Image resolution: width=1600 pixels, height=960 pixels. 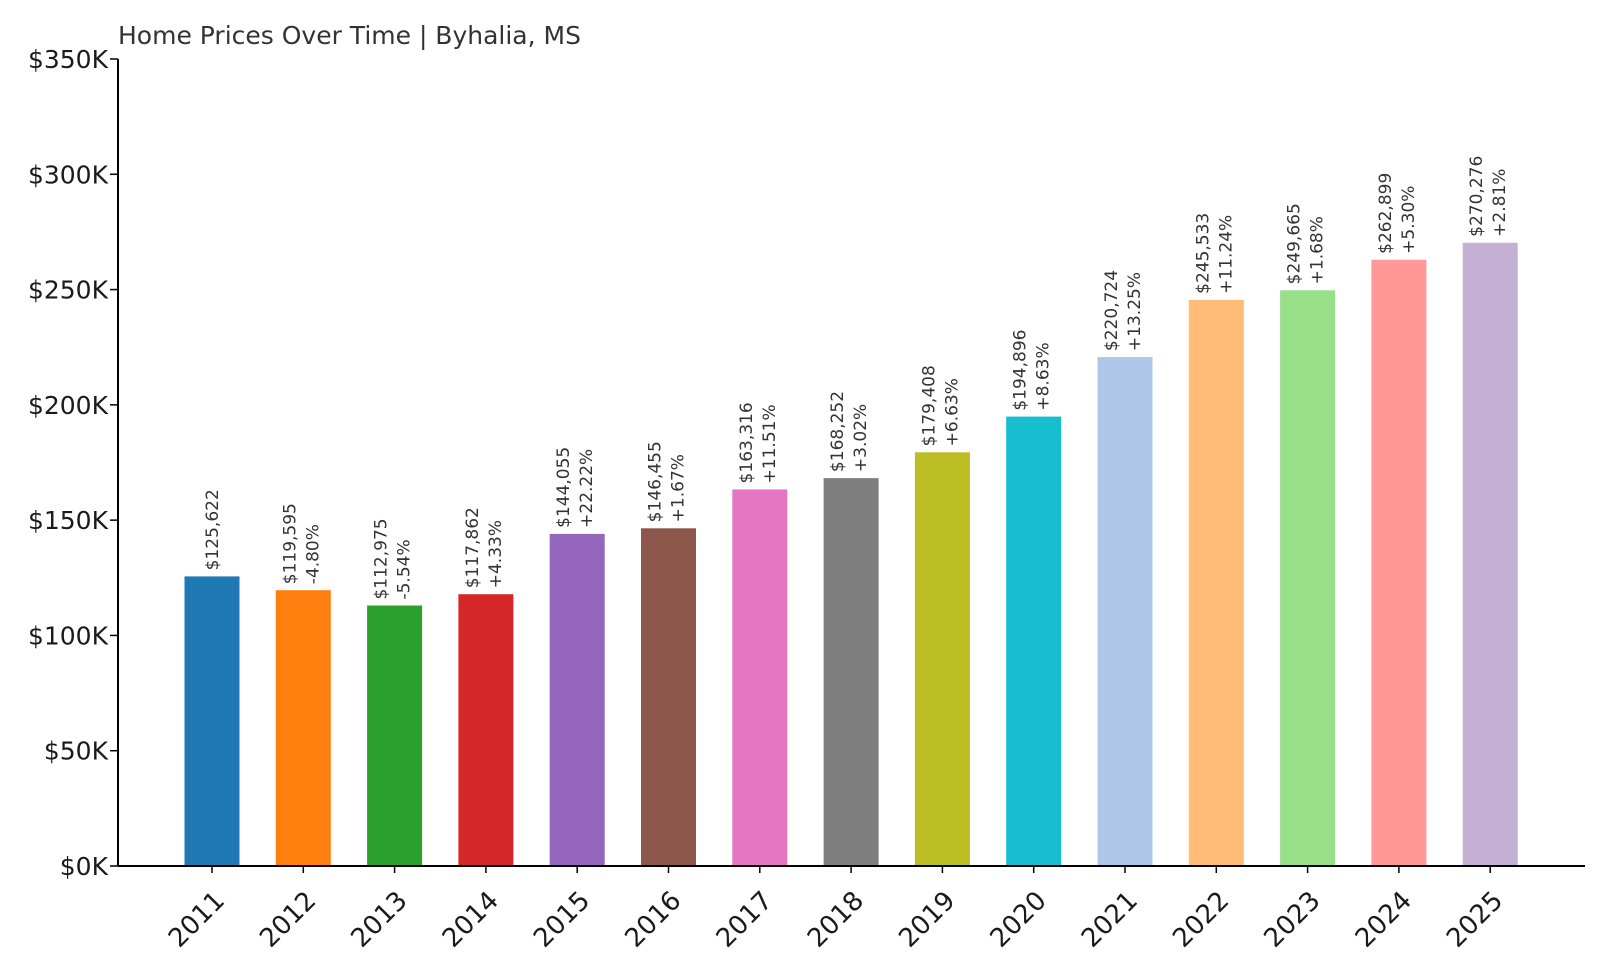 I want to click on bar-2014, so click(x=486, y=730).